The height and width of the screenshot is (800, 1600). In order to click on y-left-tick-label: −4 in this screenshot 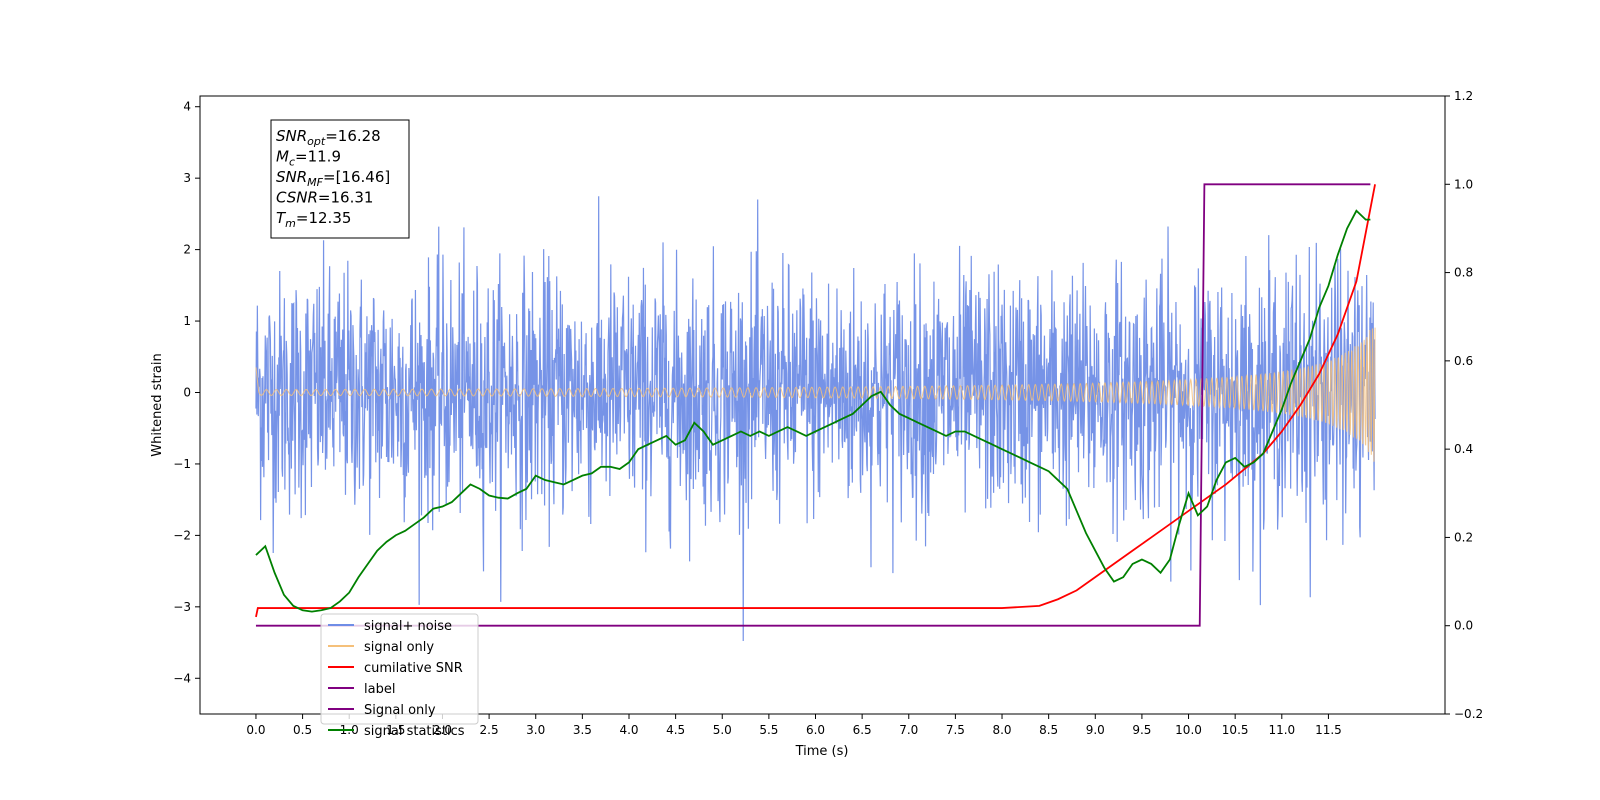, I will do `click(182, 678)`.